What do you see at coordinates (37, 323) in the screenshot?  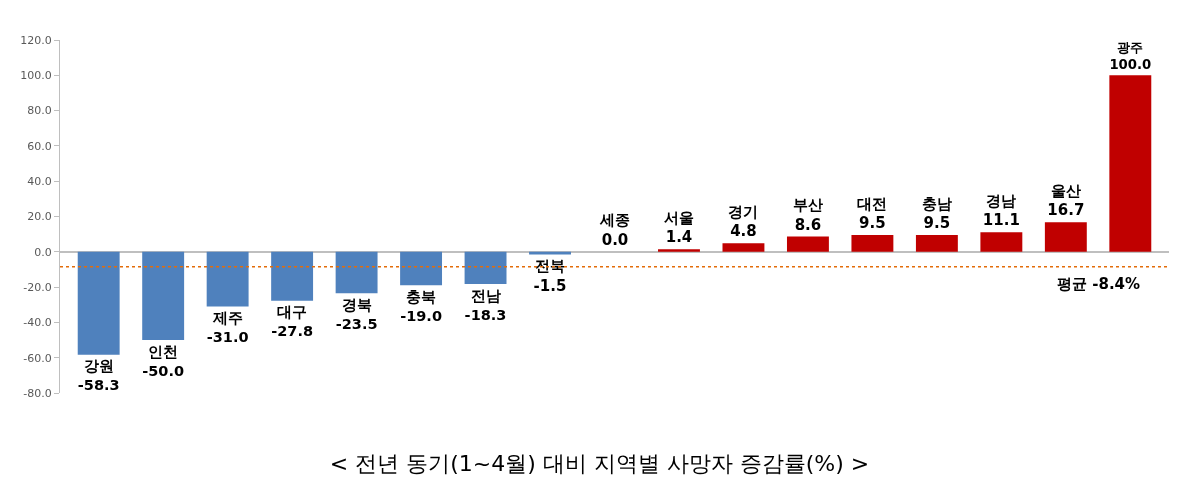 I see `y-tick-label: -40.0` at bounding box center [37, 323].